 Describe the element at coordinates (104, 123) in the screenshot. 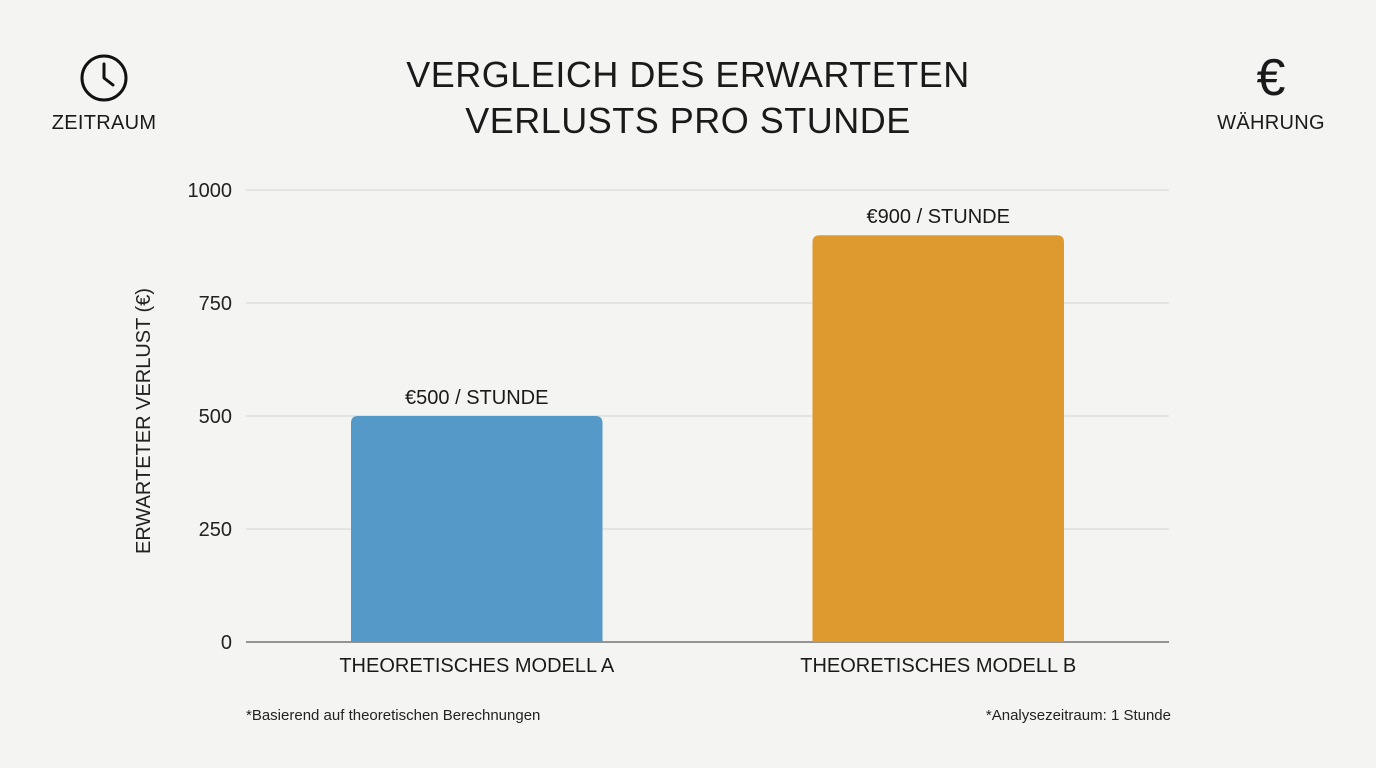

I see `timeframe-label: ZEITRAUM` at that location.